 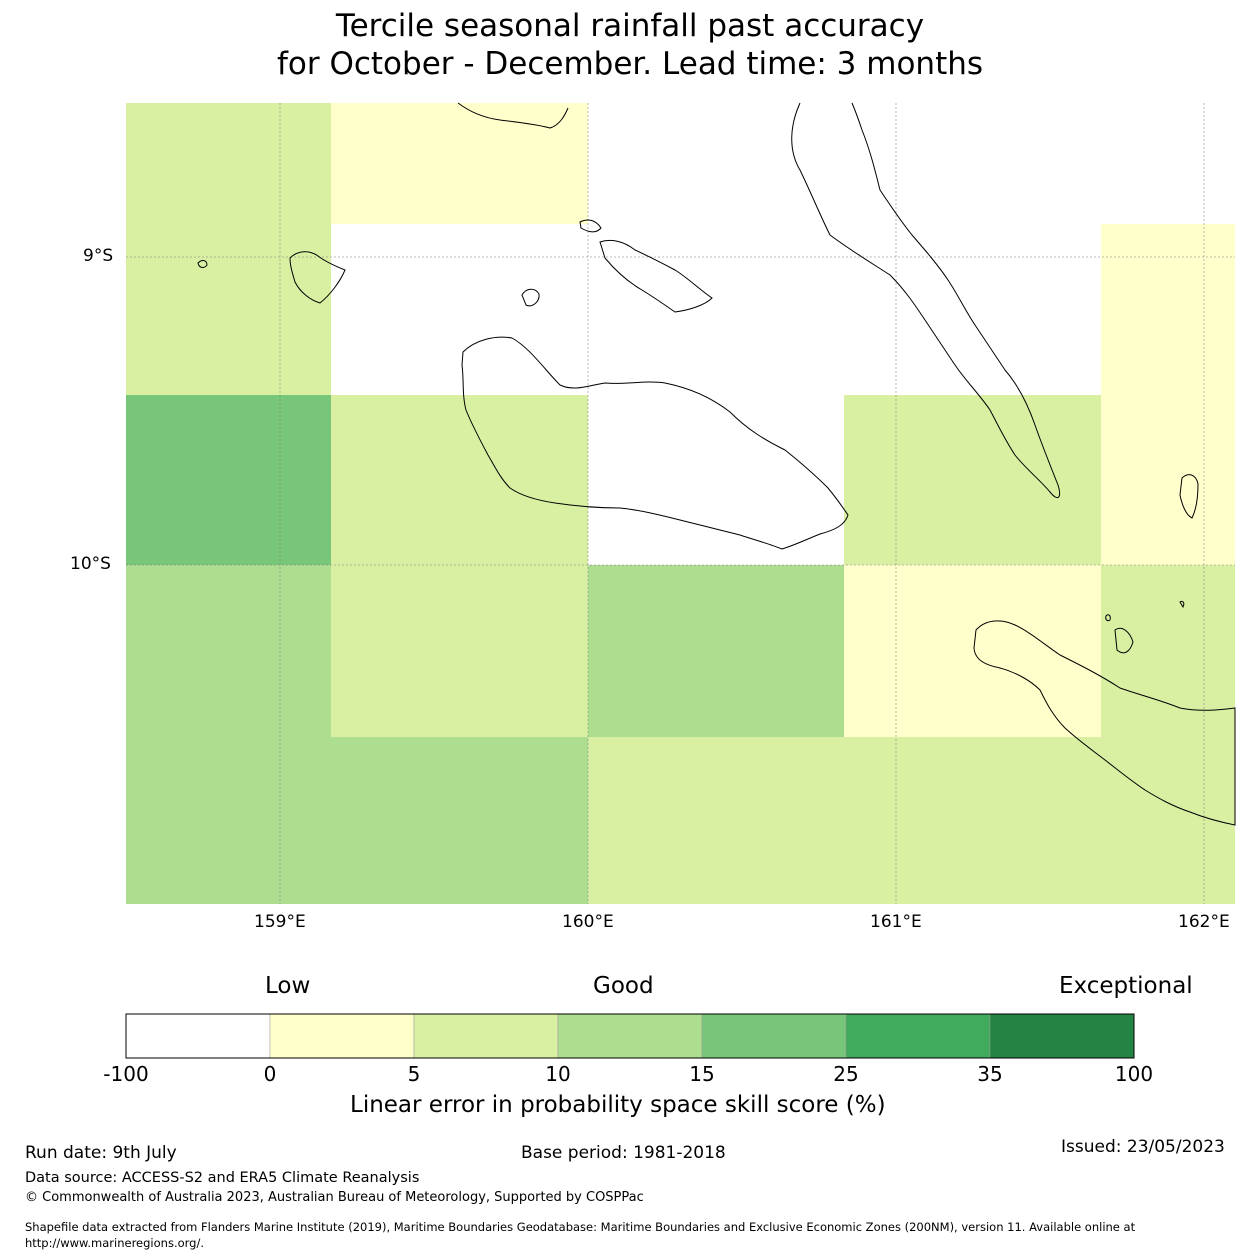 What do you see at coordinates (558, 1074) in the screenshot?
I see `colorbar-tick-label: 10` at bounding box center [558, 1074].